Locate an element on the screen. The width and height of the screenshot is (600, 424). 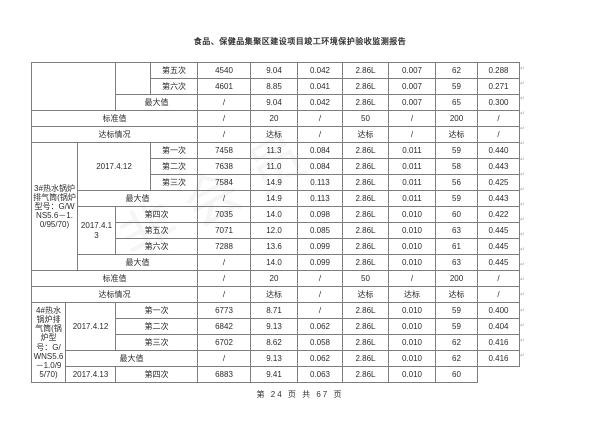
cell-value: 4601 is located at coordinates (224, 86).